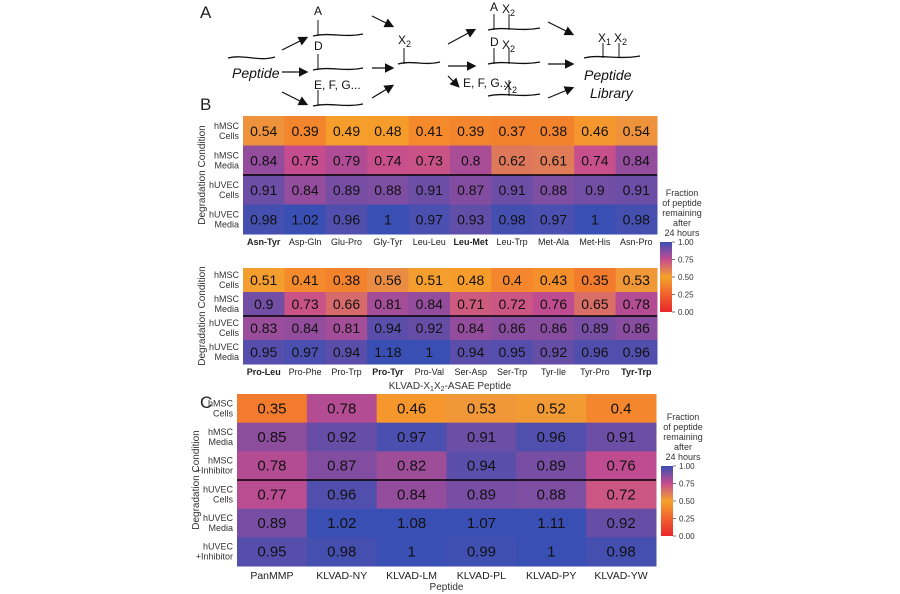  What do you see at coordinates (686, 295) in the screenshot?
I see `legend-tick-label: 0.25` at bounding box center [686, 295].